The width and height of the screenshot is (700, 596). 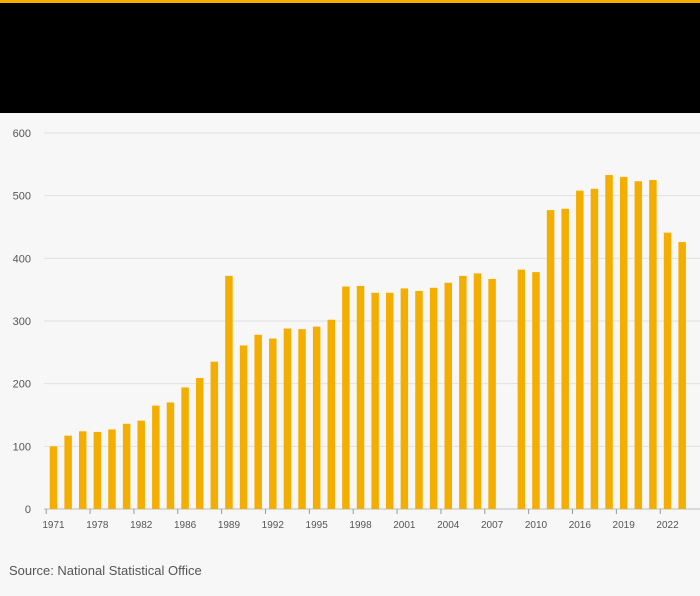 I want to click on source-note: Source: National Statistical Office, so click(x=105, y=570).